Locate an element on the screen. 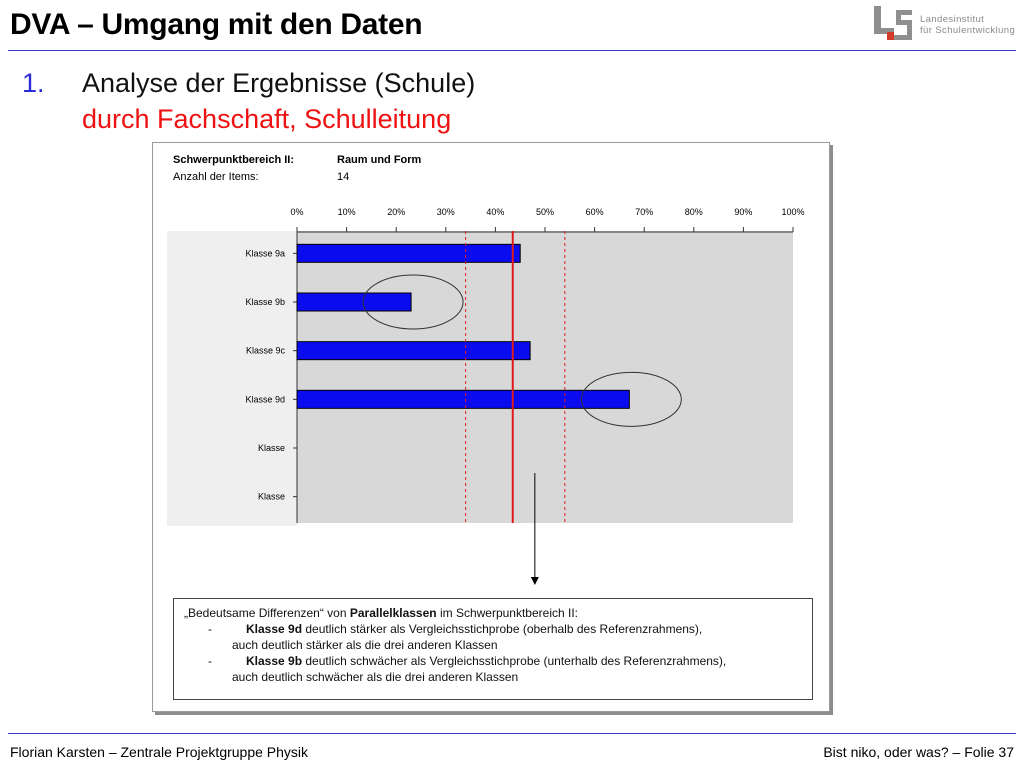  slide-title: DVA – Umgang mit den Daten is located at coordinates (216, 24).